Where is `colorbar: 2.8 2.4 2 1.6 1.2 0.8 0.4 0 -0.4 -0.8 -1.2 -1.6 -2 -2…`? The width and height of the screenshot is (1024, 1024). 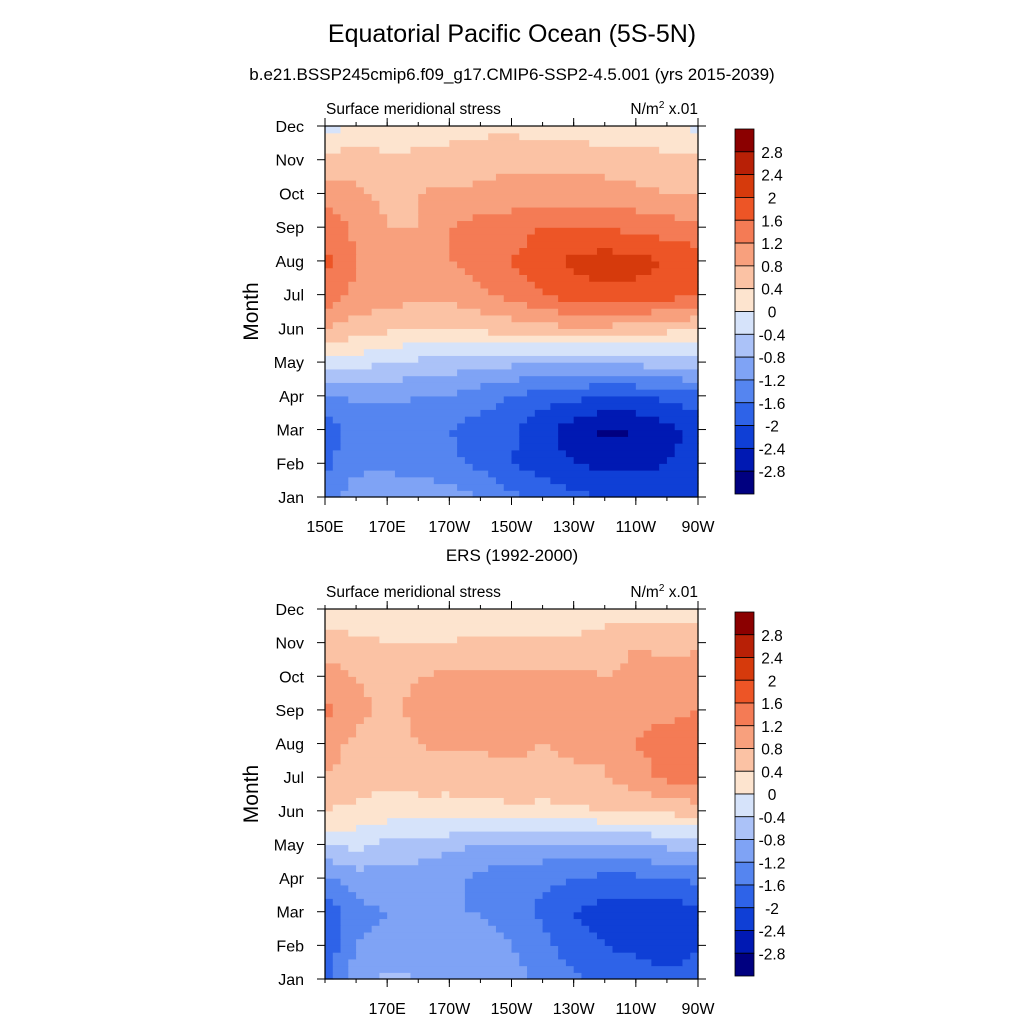
colorbar: 2.8 2.4 2 1.6 1.2 0.8 0.4 0 -0.4 -0.8 -1.2 -1.6 -2 -2… is located at coordinates (760, 794).